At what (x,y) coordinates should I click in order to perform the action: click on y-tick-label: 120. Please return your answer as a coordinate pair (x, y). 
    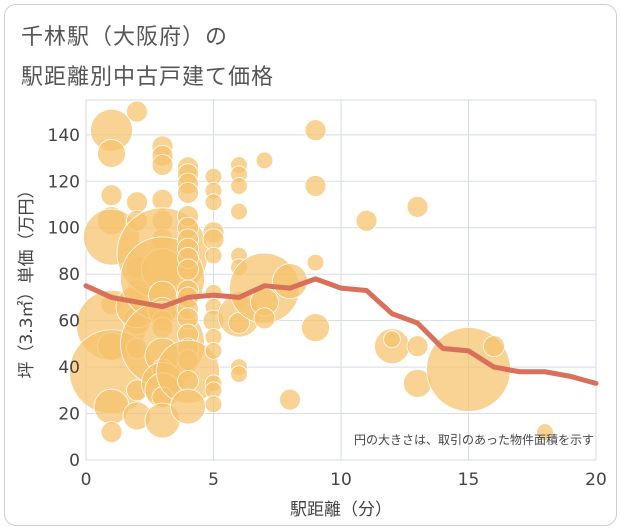
    Looking at the image, I should click on (64, 182).